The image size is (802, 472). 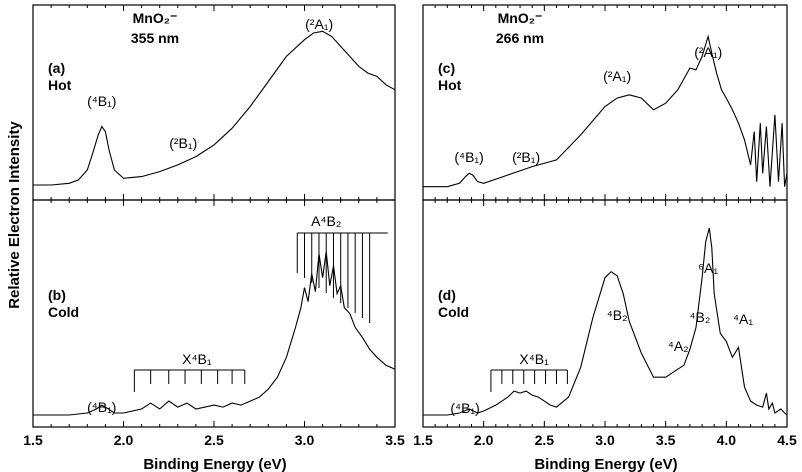 What do you see at coordinates (326, 221) in the screenshot?
I see `peak-annotation: A⁴B₂` at bounding box center [326, 221].